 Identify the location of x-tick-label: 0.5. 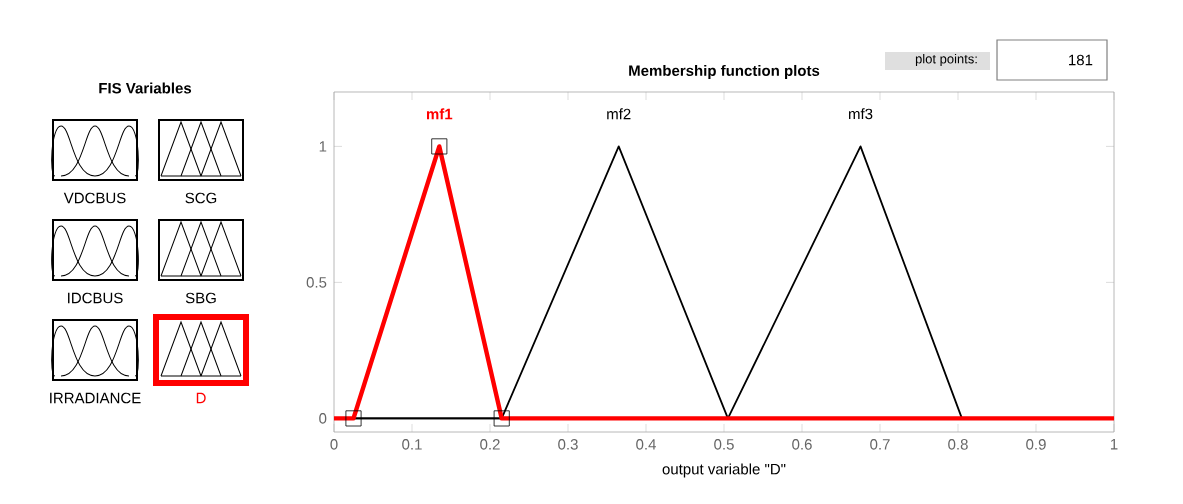
(724, 444).